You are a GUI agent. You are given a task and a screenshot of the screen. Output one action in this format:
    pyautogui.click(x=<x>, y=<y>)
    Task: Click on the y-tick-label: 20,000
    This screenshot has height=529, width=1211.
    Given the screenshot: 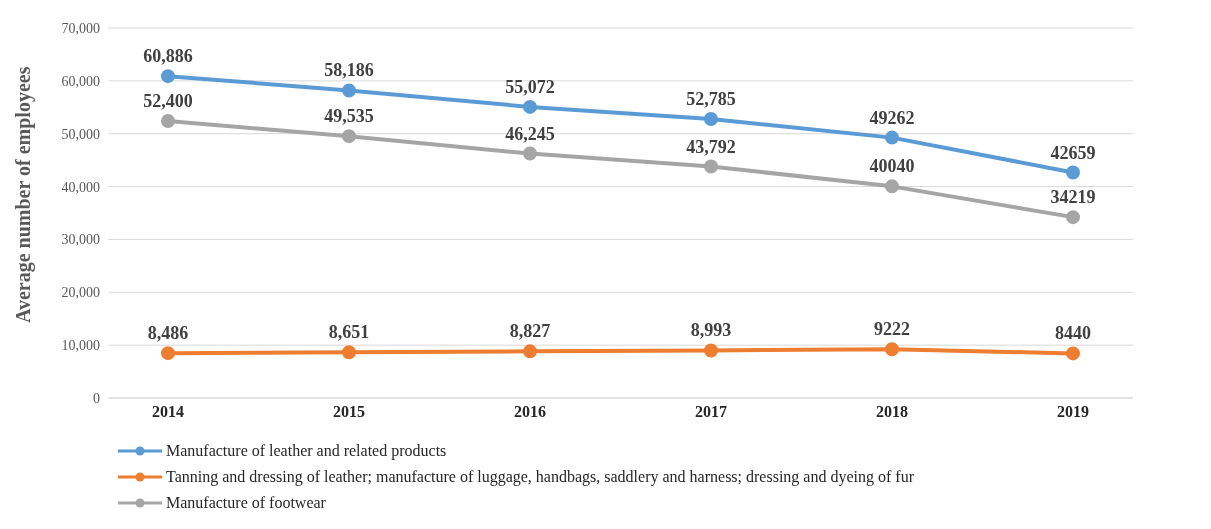 What is the action you would take?
    pyautogui.click(x=80, y=293)
    